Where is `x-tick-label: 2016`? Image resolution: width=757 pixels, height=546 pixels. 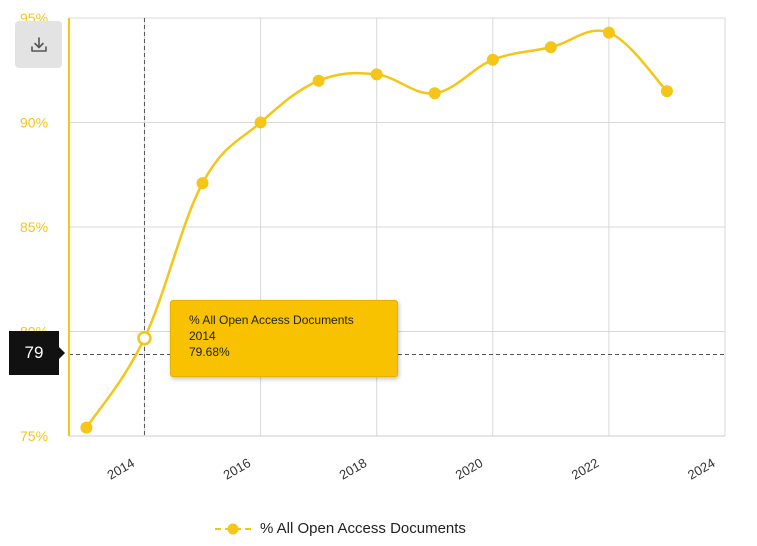 x-tick-label: 2016 is located at coordinates (237, 468).